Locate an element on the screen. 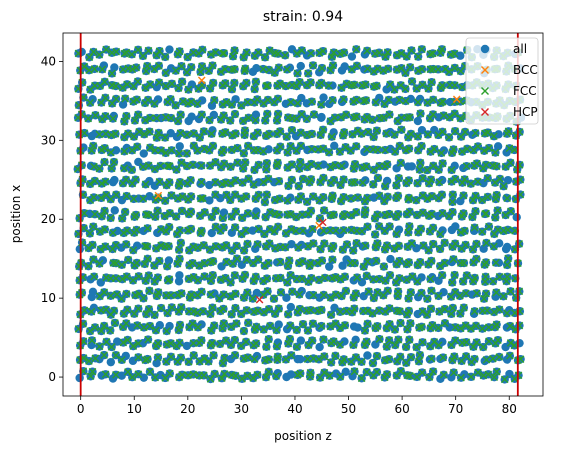  legend: all BCC FCC HCP is located at coordinates (502, 81).